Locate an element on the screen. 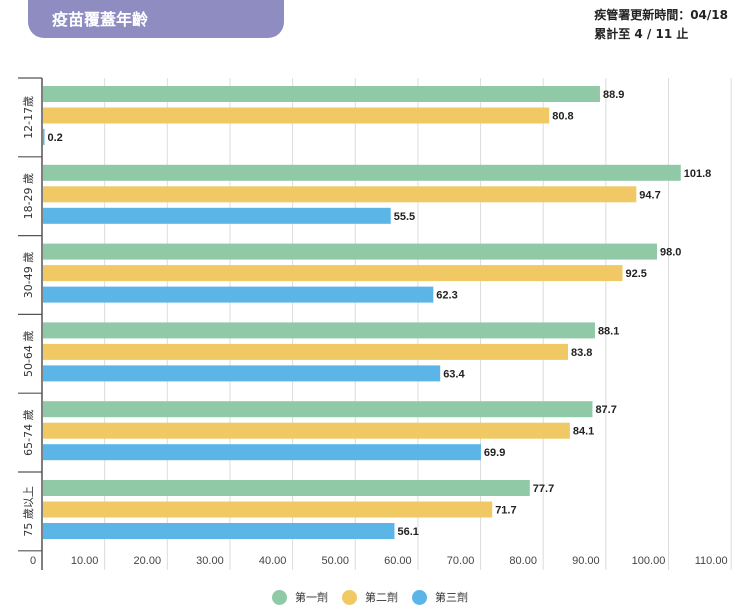 This screenshot has height=610, width=740. legend-label: 第二劑 is located at coordinates (381, 597).